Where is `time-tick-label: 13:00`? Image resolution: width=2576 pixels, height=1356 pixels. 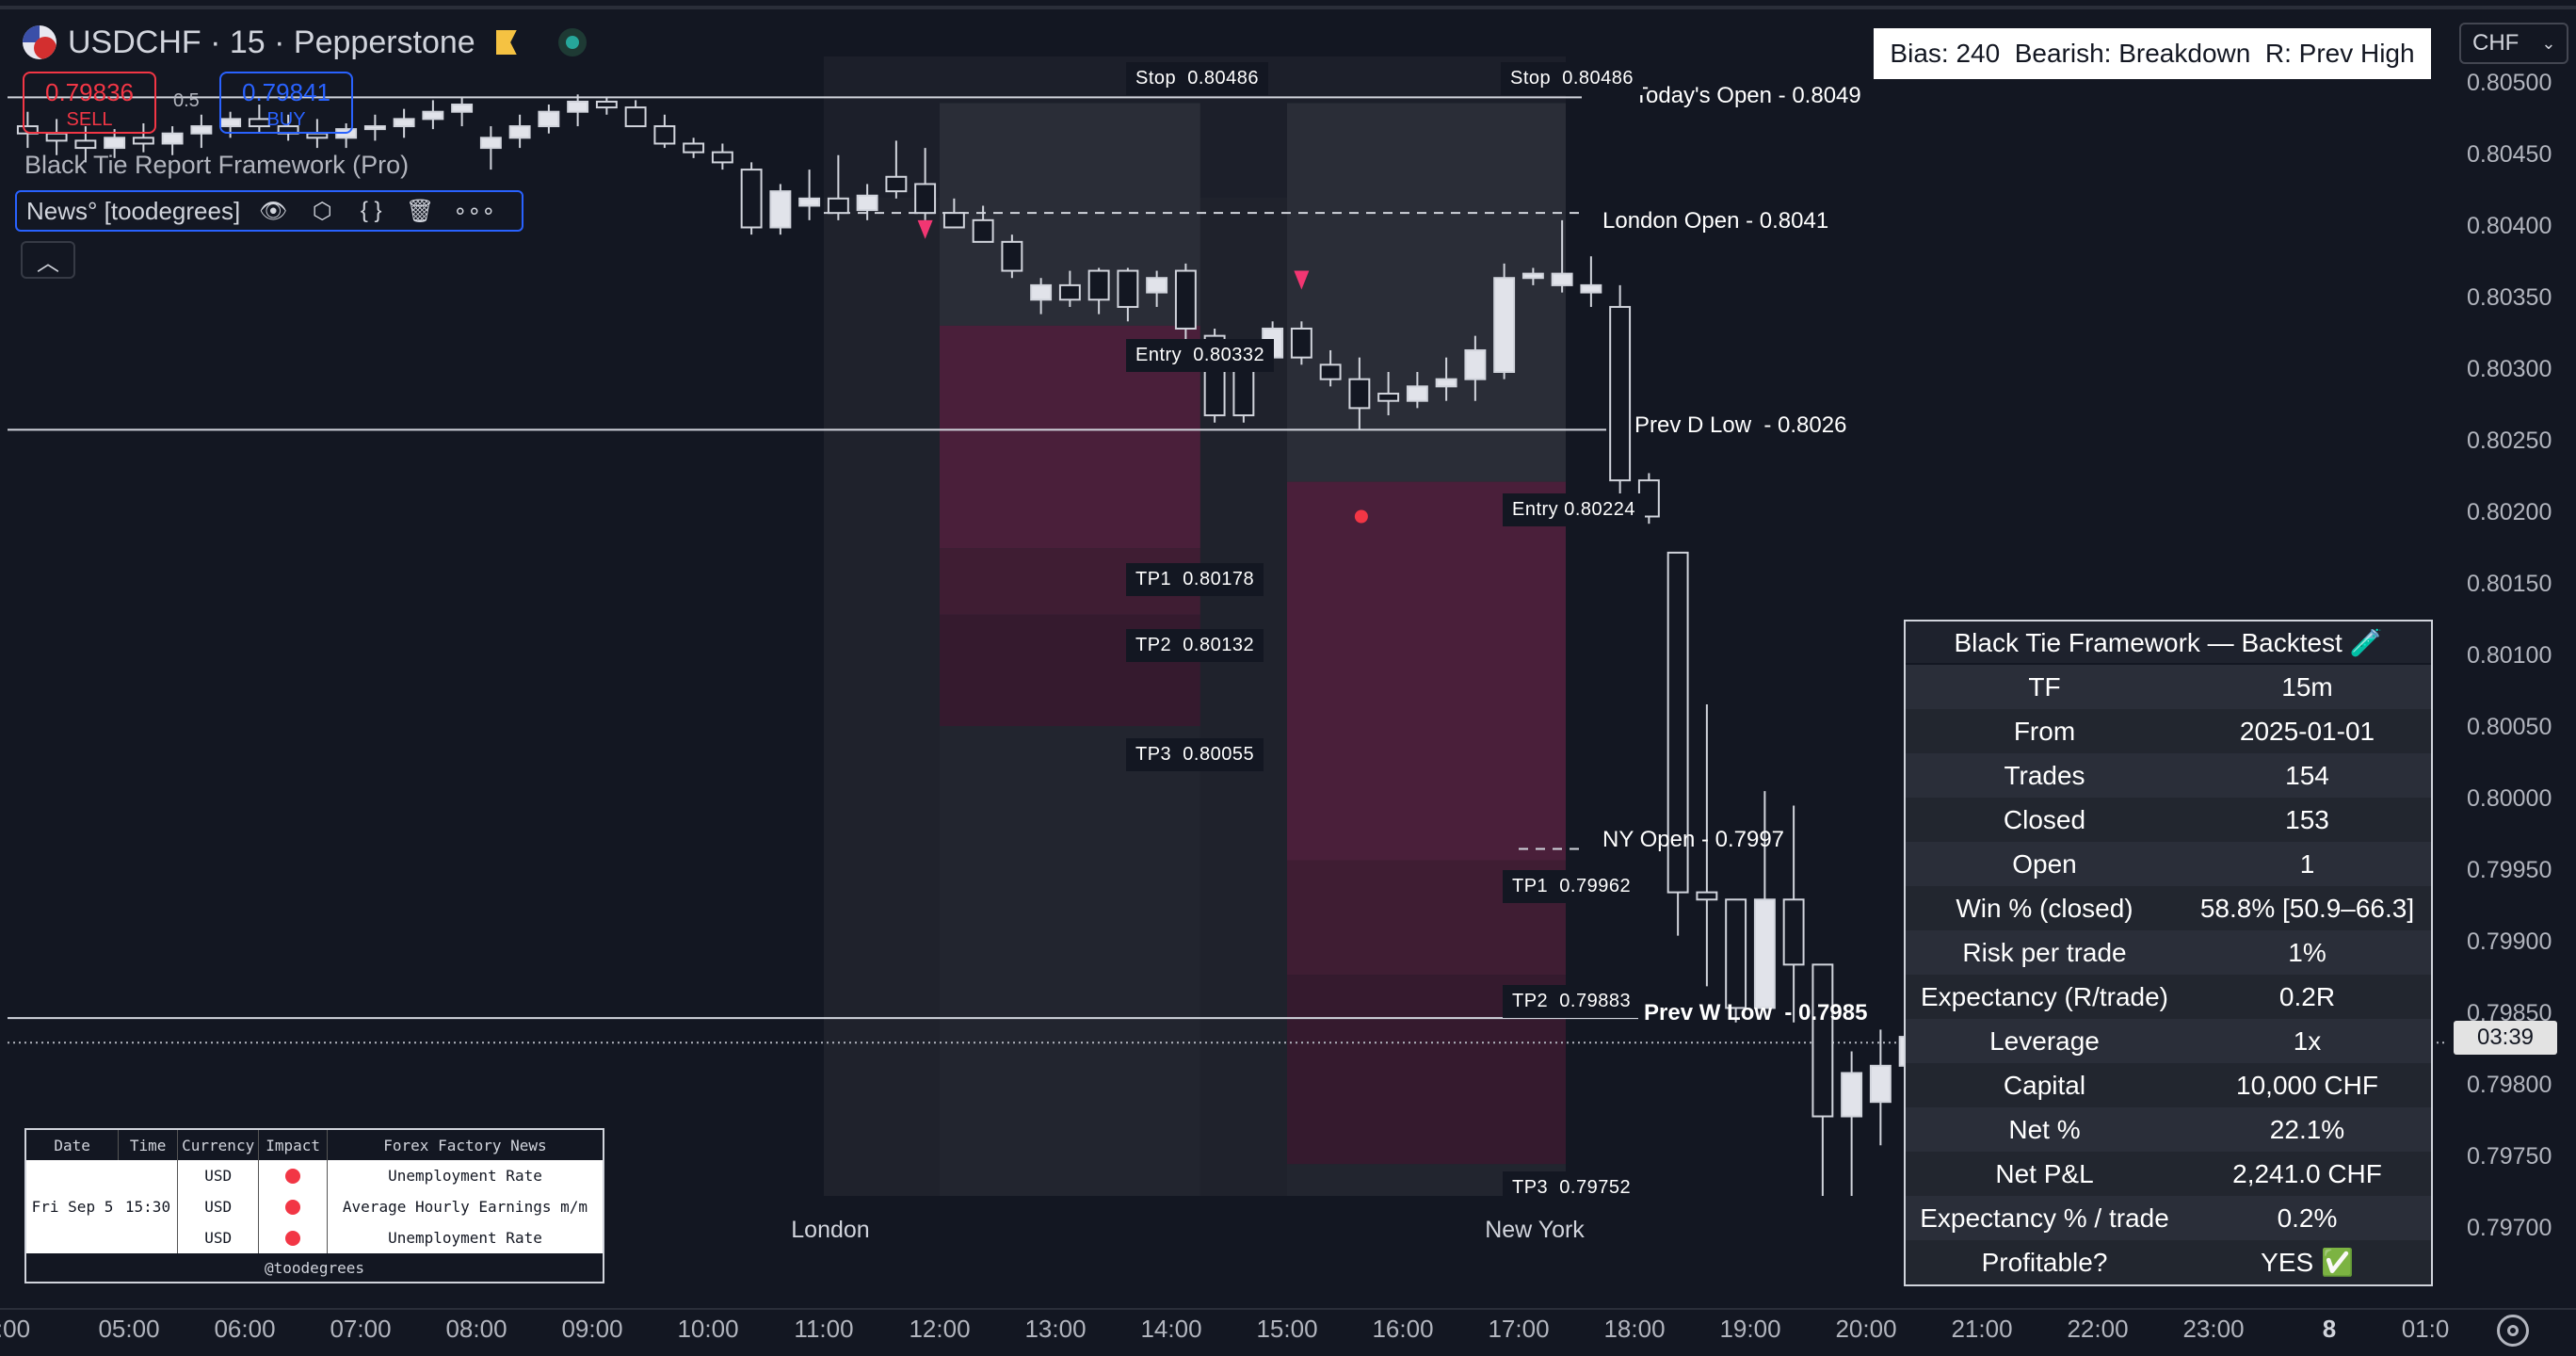 time-tick-label: 13:00 is located at coordinates (1055, 1329).